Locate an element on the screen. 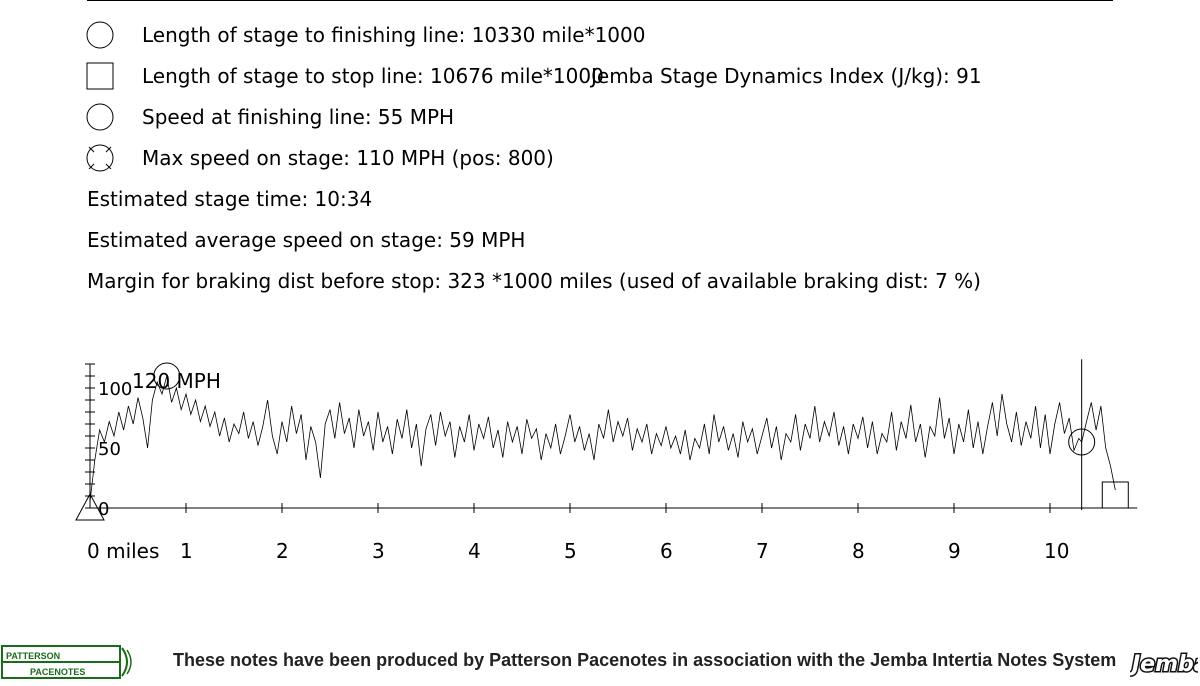 The image size is (1200, 686). max-speed-crossed-circle-icon is located at coordinates (100, 158).